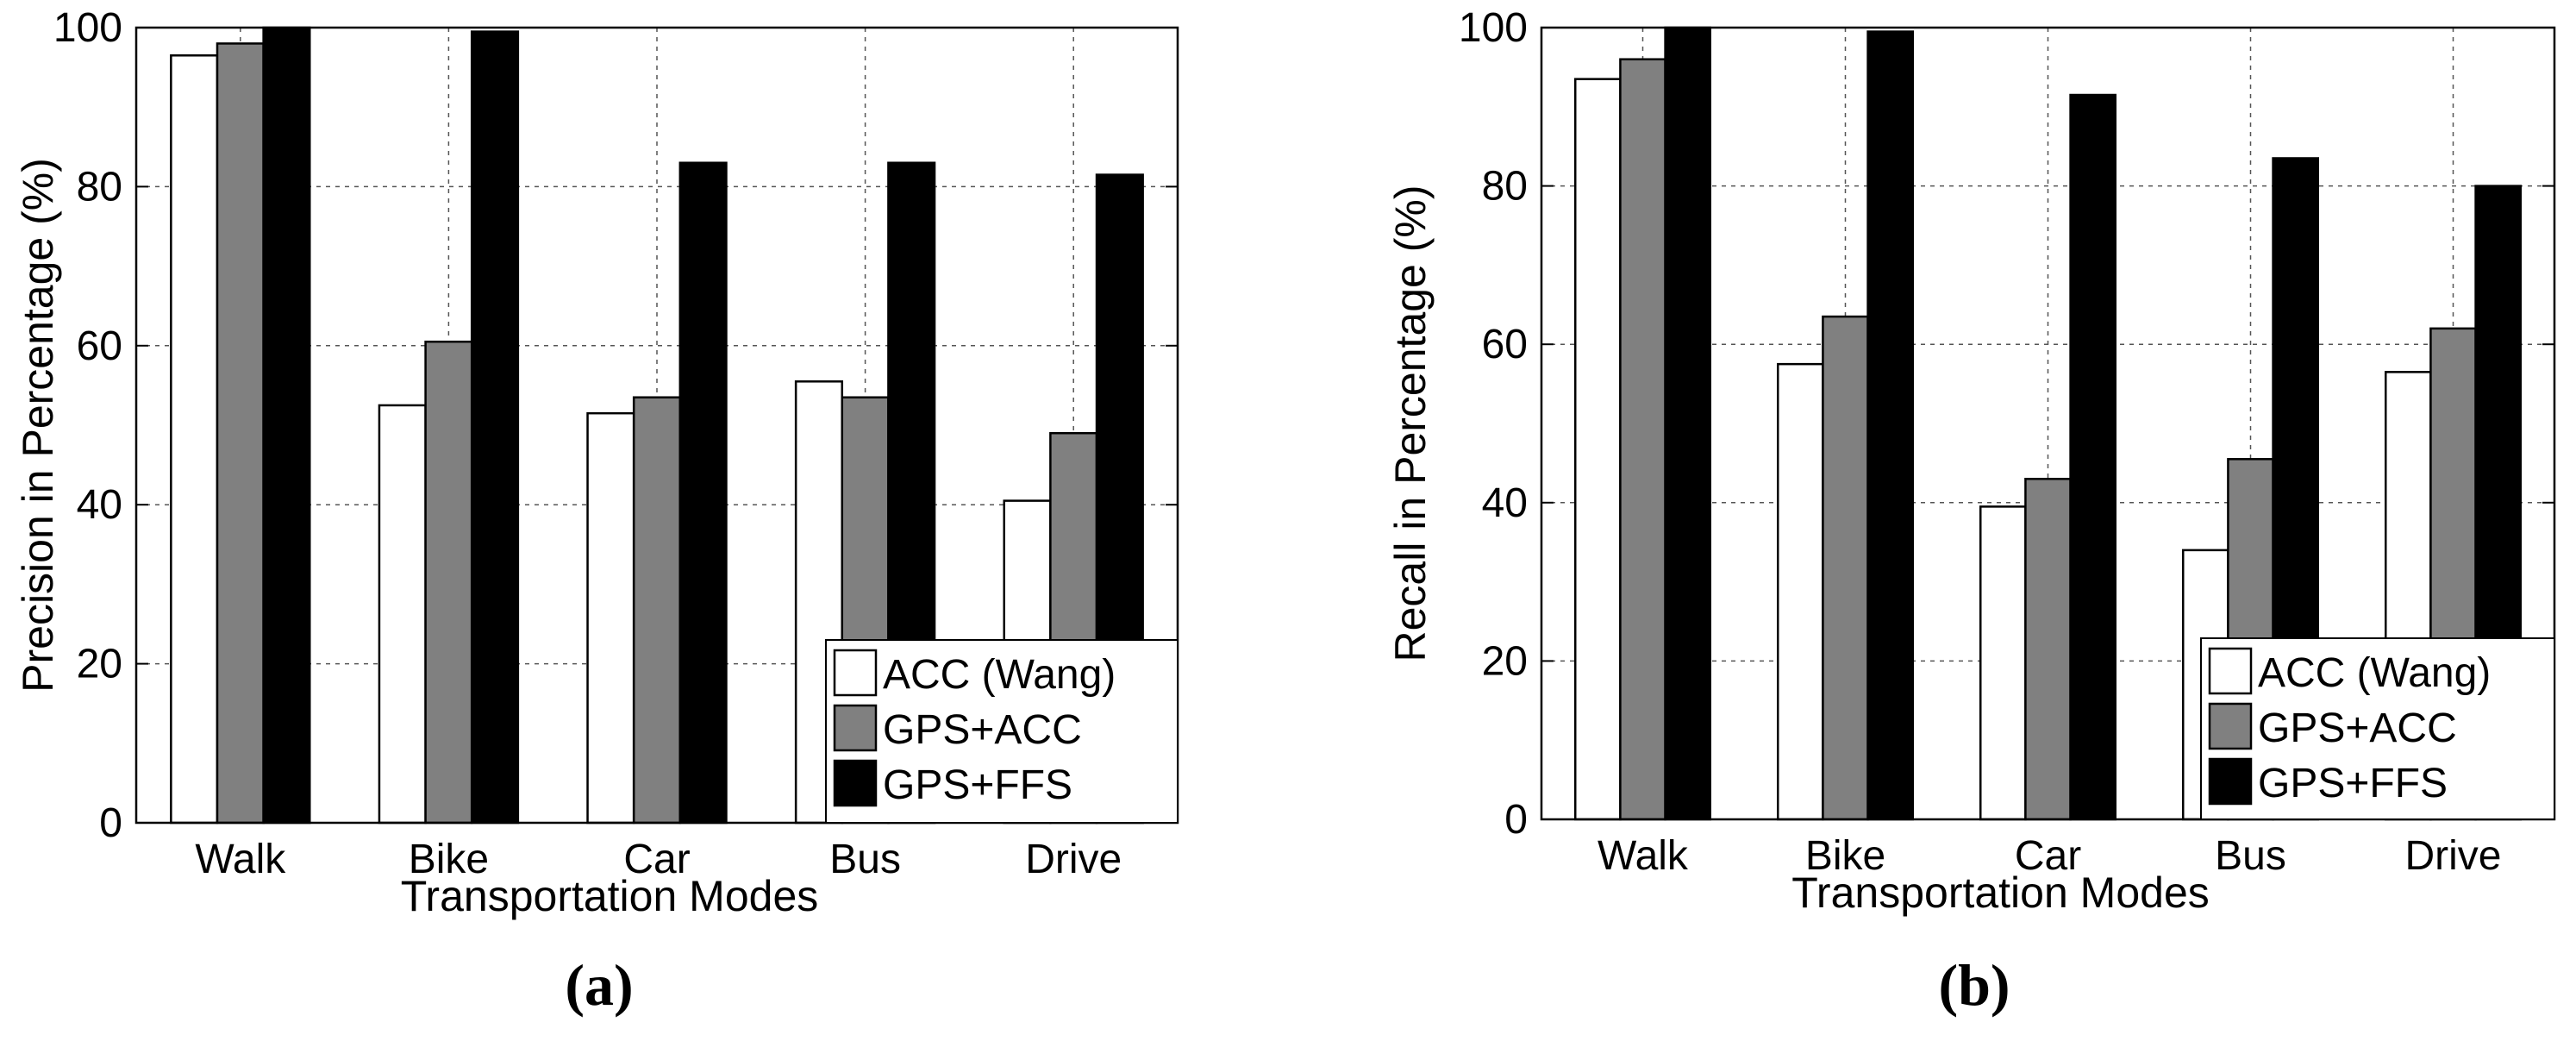 This screenshot has width=2576, height=1041. Describe the element at coordinates (38, 426) in the screenshot. I see `y-axis-label: Precision in Percentage (%)` at that location.